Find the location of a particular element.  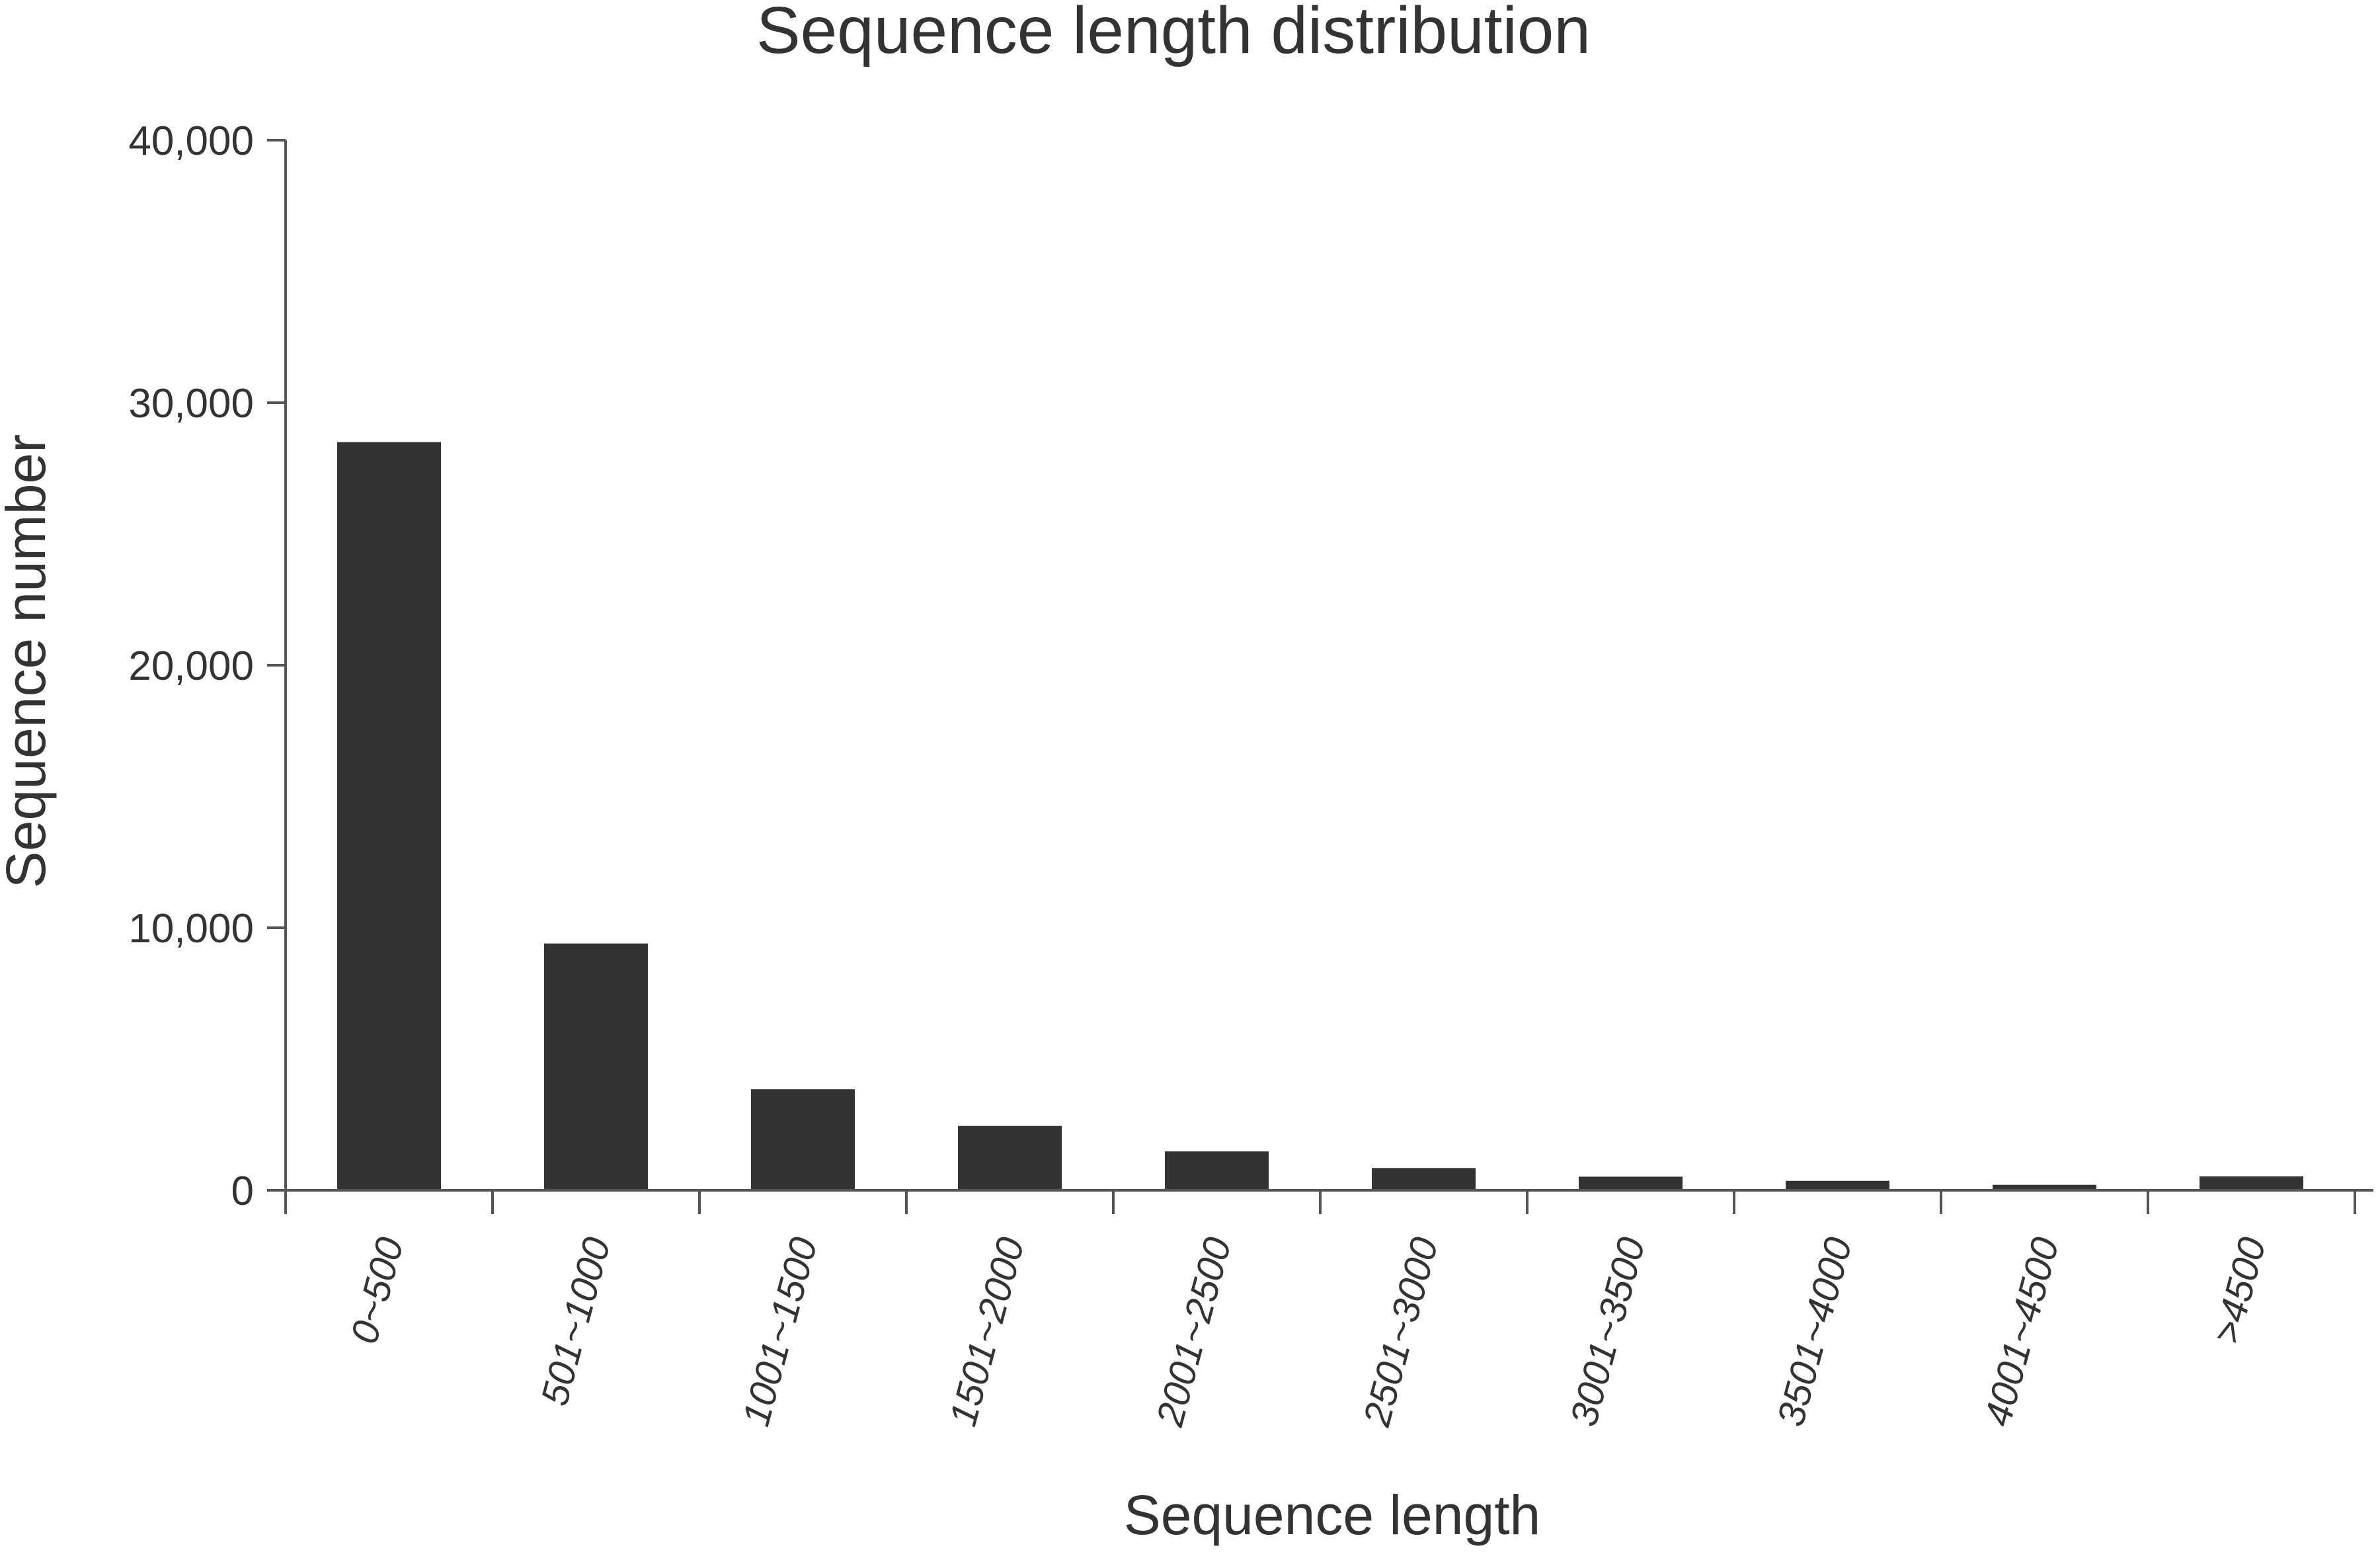

chart-title: Sequence length distribution is located at coordinates (1173, 33).